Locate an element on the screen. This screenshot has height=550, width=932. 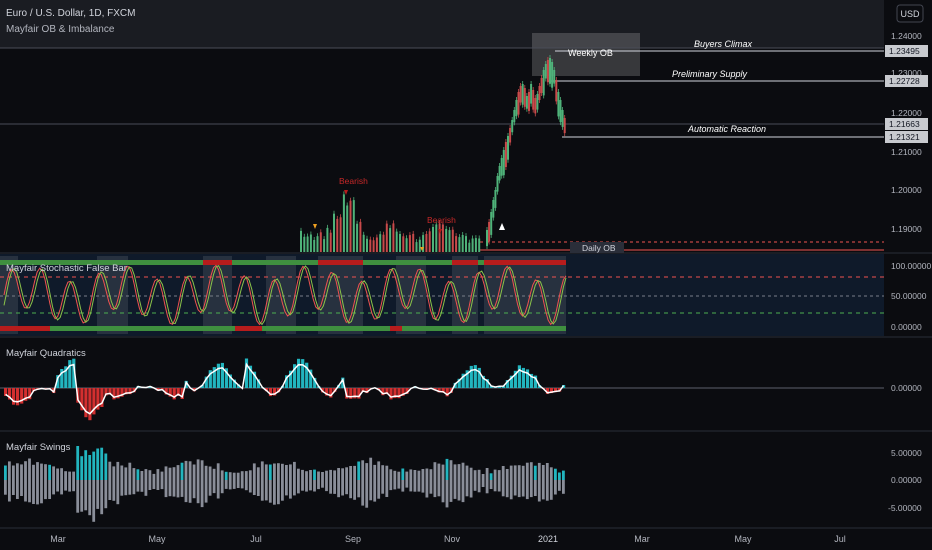
price-scale is located at coordinates (908, 264).